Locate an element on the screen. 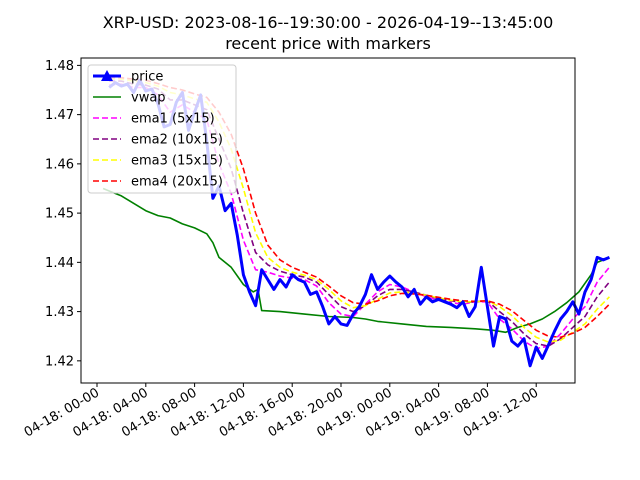 The width and height of the screenshot is (640, 480). y-tick-label: 1.43 is located at coordinates (59, 312).